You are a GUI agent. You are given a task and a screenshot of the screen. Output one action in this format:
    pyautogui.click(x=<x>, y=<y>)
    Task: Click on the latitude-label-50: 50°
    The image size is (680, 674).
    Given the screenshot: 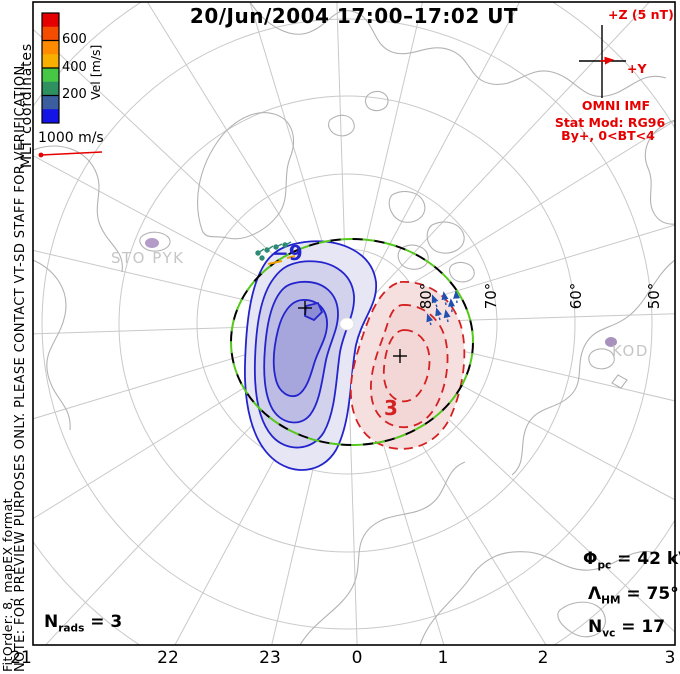 What is the action you would take?
    pyautogui.click(x=654, y=296)
    